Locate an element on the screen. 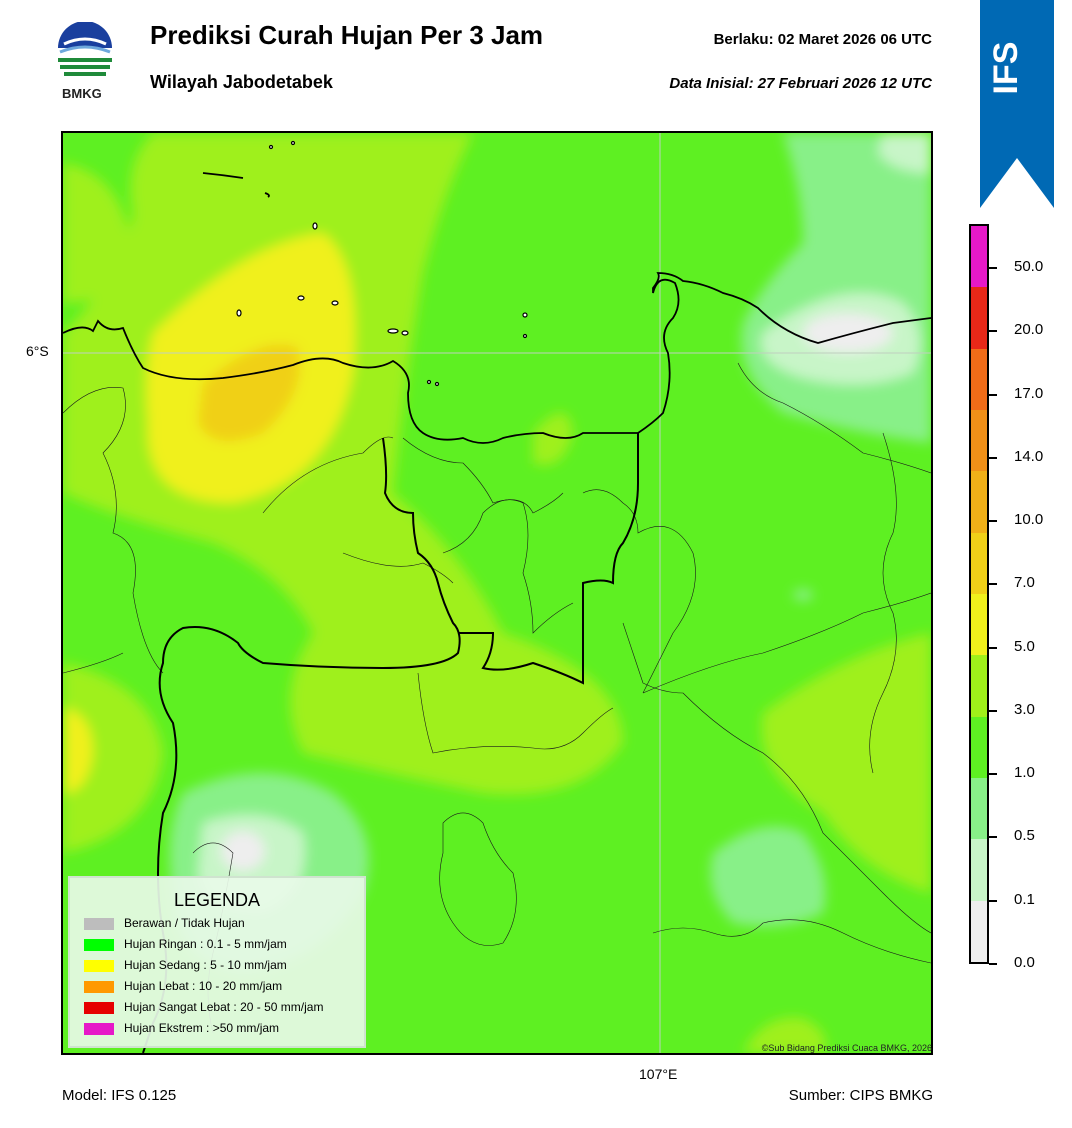 The height and width of the screenshot is (1128, 1072). source-info: Sumber: CIPS BMKG is located at coordinates (860, 1095).